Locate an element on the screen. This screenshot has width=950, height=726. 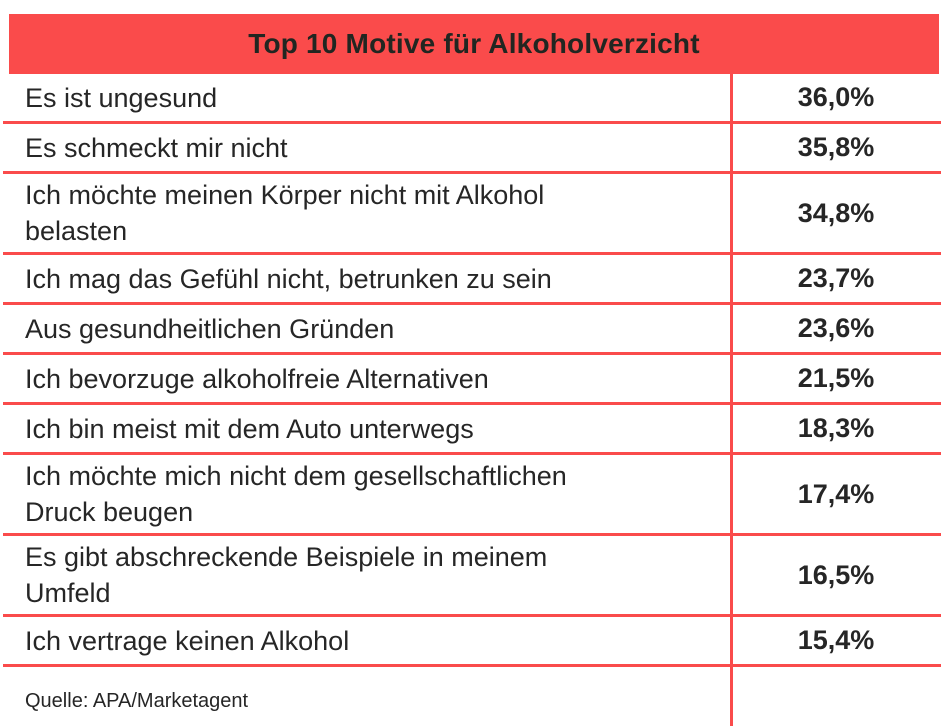
percent-value: 18,3% is located at coordinates (836, 428).